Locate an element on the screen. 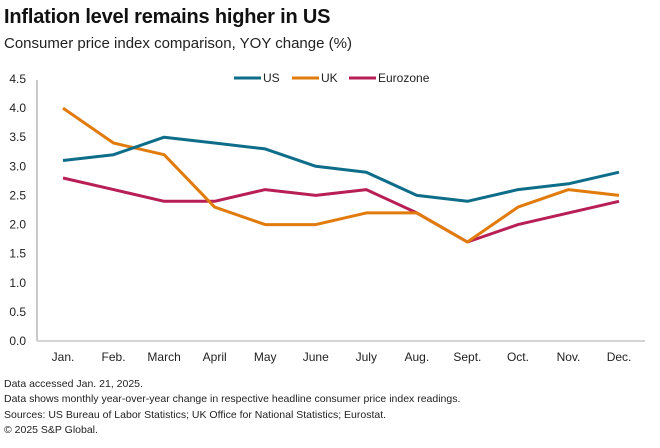 This screenshot has height=448, width=660. footer-note-accessed: Data accessed Jan. 21, 2025. is located at coordinates (73, 384).